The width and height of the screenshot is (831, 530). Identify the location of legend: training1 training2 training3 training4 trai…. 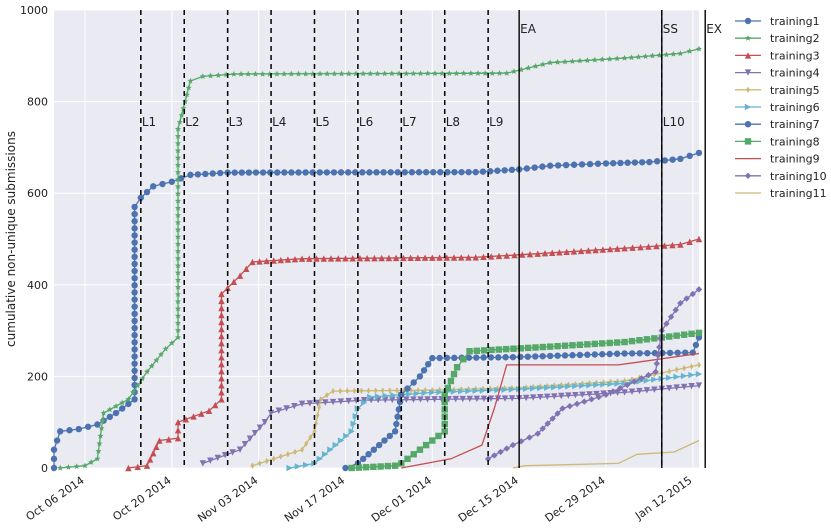
(781, 107).